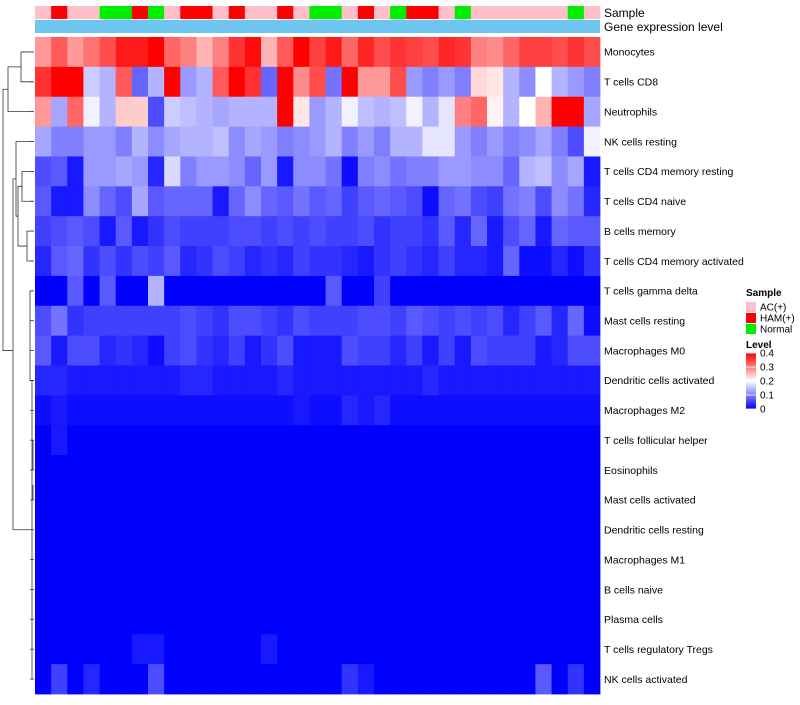 The image size is (800, 705). What do you see at coordinates (631, 83) in the screenshot?
I see `row-label: T cells CD8` at bounding box center [631, 83].